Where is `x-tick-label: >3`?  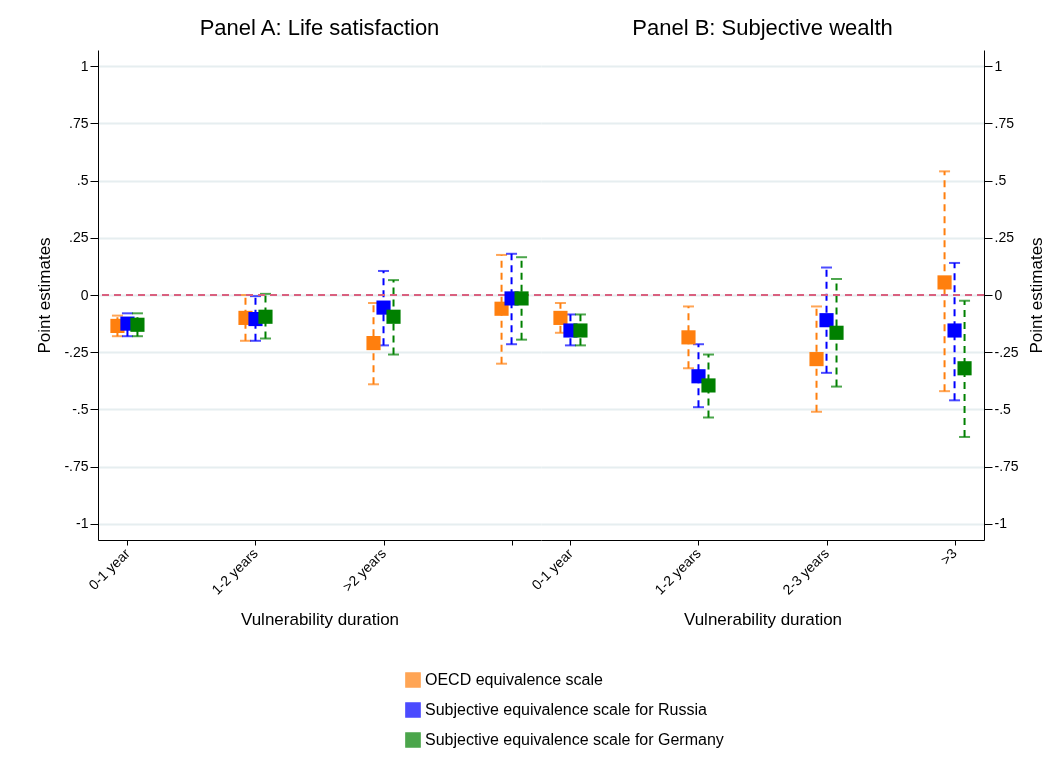
x-tick-label: >3 is located at coordinates (949, 556).